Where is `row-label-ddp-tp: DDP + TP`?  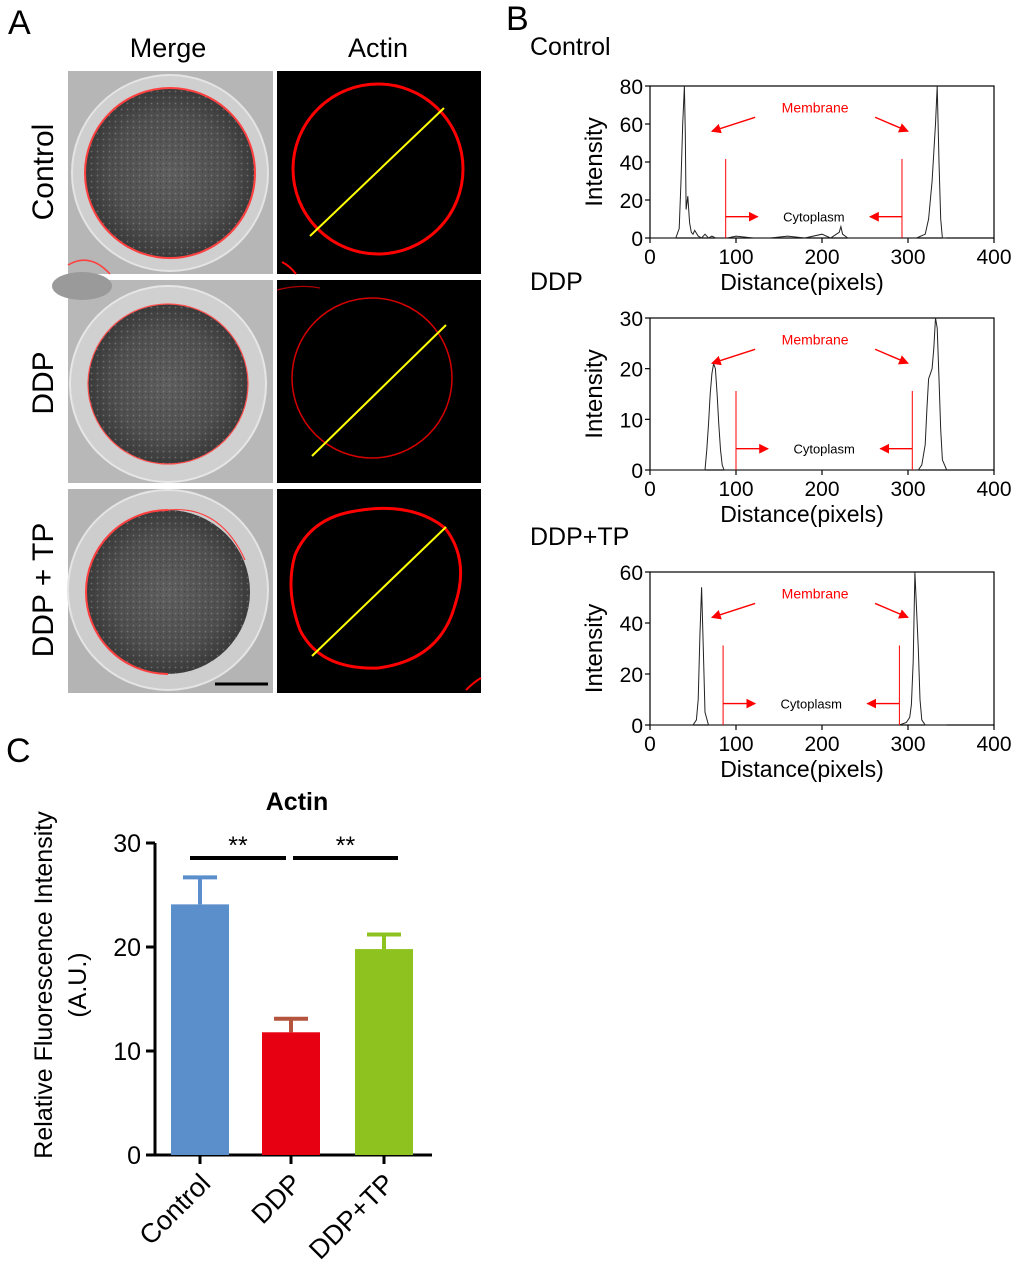 row-label-ddp-tp: DDP + TP is located at coordinates (43, 590).